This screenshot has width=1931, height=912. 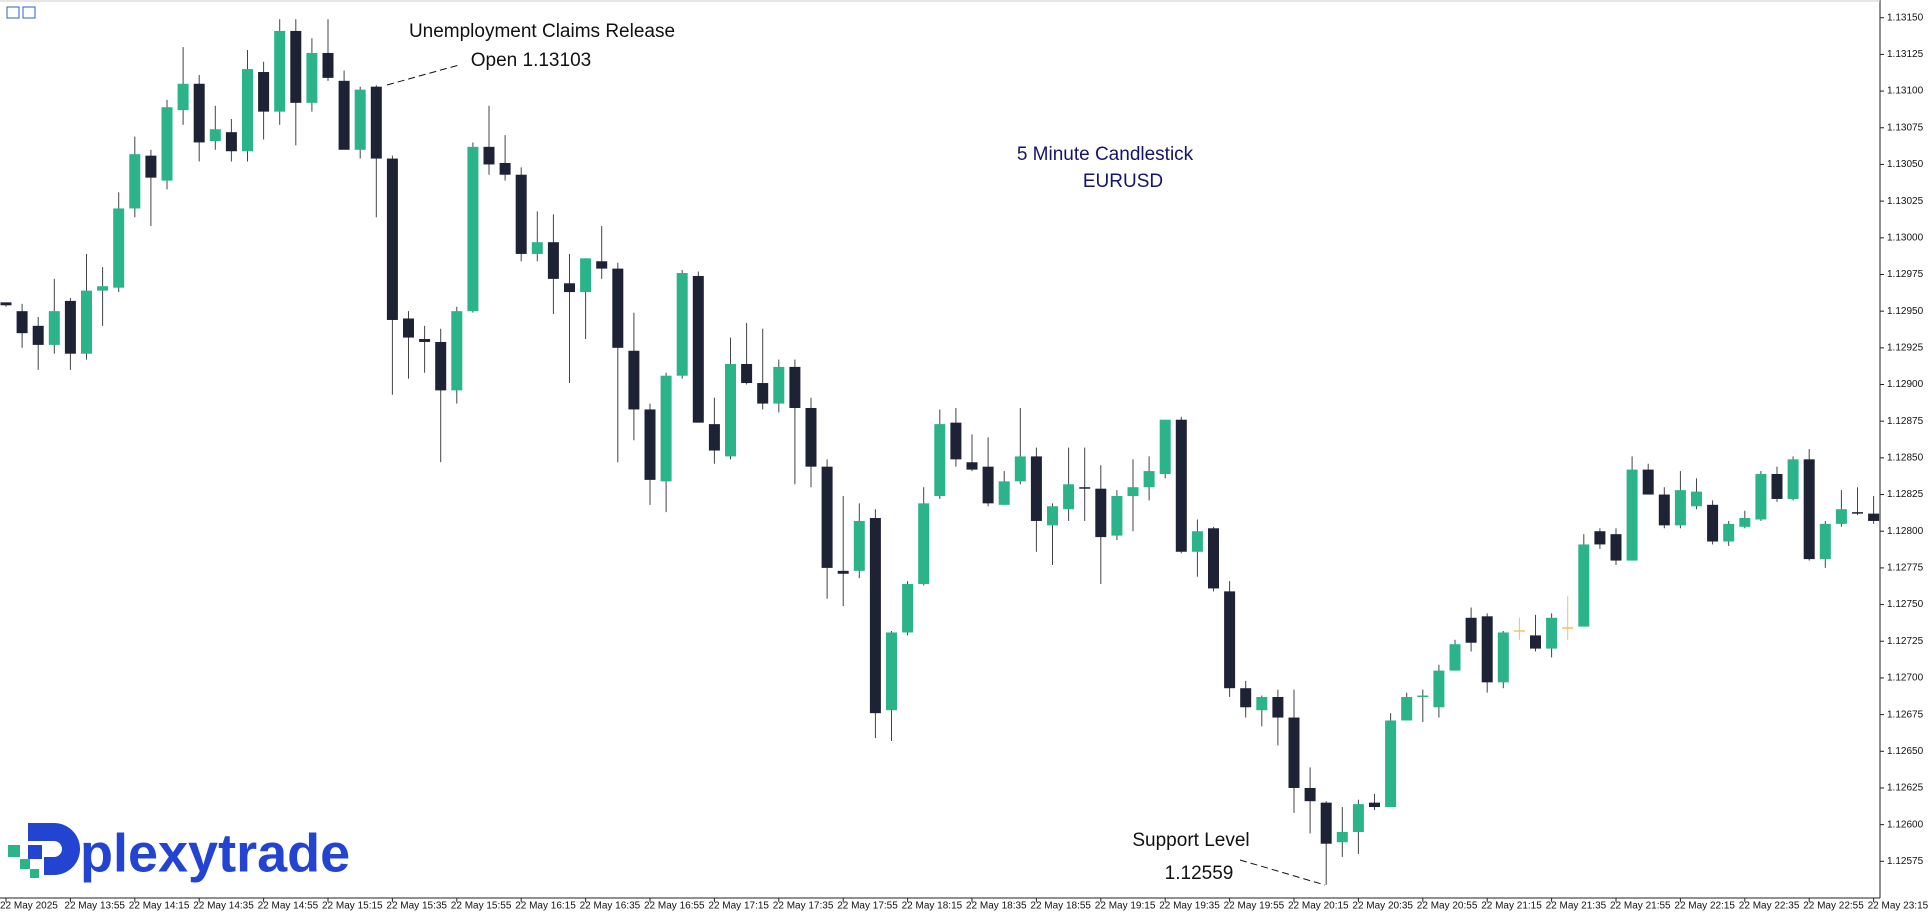 What do you see at coordinates (1905, 347) in the screenshot?
I see `y-tick-label: 1.12925` at bounding box center [1905, 347].